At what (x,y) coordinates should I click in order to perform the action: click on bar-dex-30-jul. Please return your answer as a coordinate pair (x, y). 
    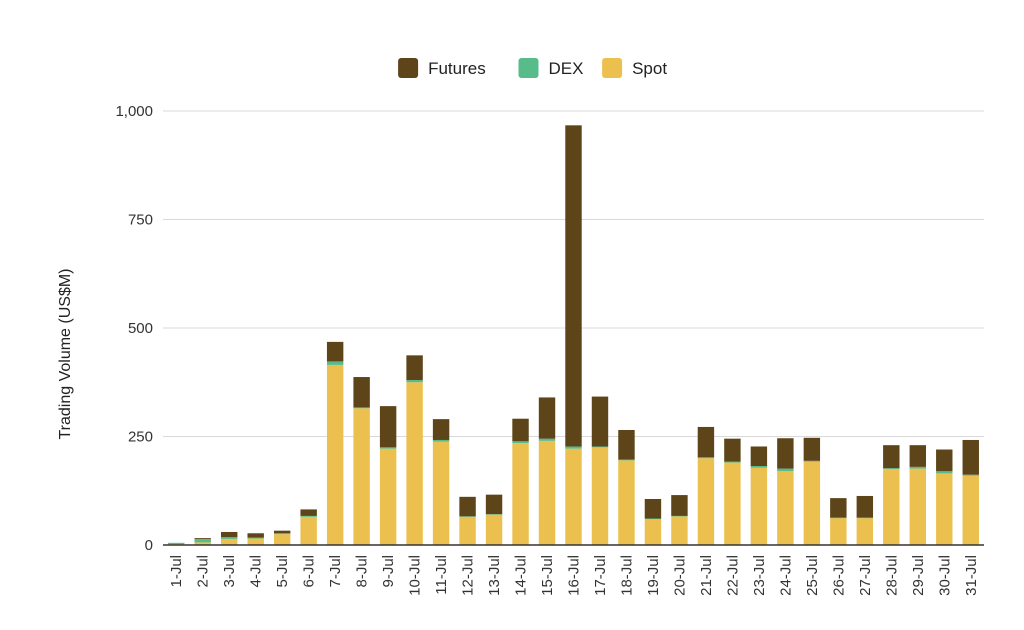
    Looking at the image, I should click on (944, 472).